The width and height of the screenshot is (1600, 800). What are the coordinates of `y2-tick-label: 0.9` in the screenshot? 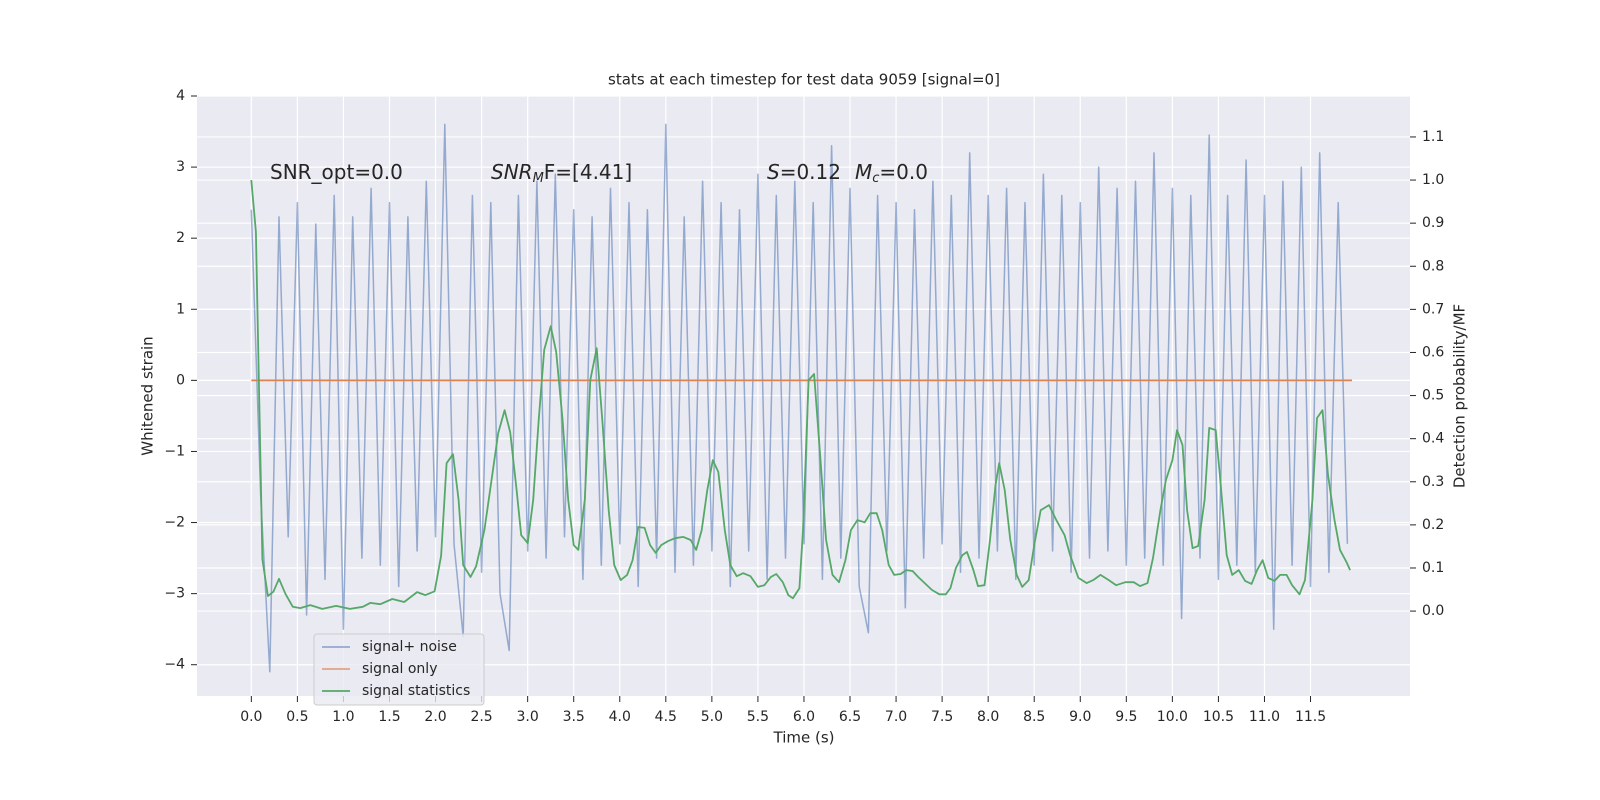 It's located at (1433, 223).